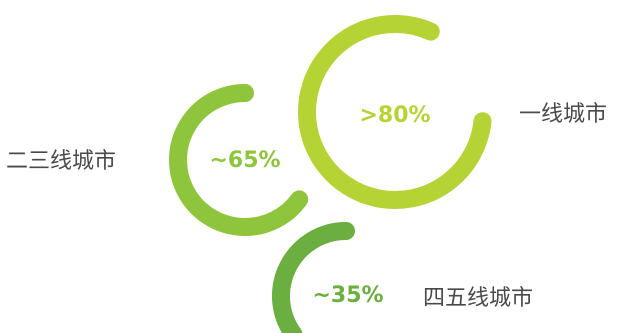 Image resolution: width=621 pixels, height=333 pixels. I want to click on category-label-tier1: 一线城市, so click(563, 114).